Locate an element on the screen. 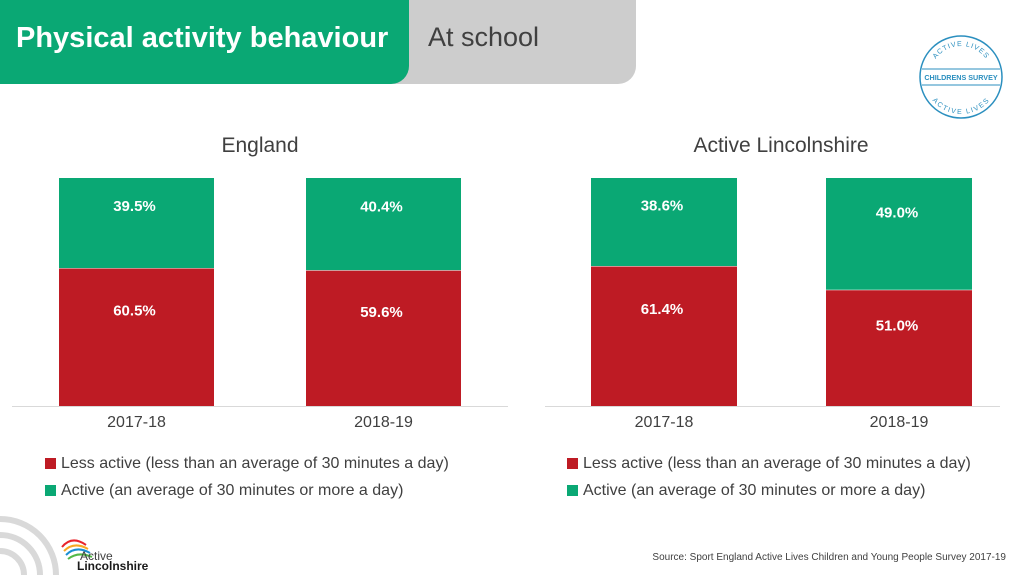 The height and width of the screenshot is (575, 1024). data-label-less-active-2017-18: 61.4% is located at coordinates (662, 309).